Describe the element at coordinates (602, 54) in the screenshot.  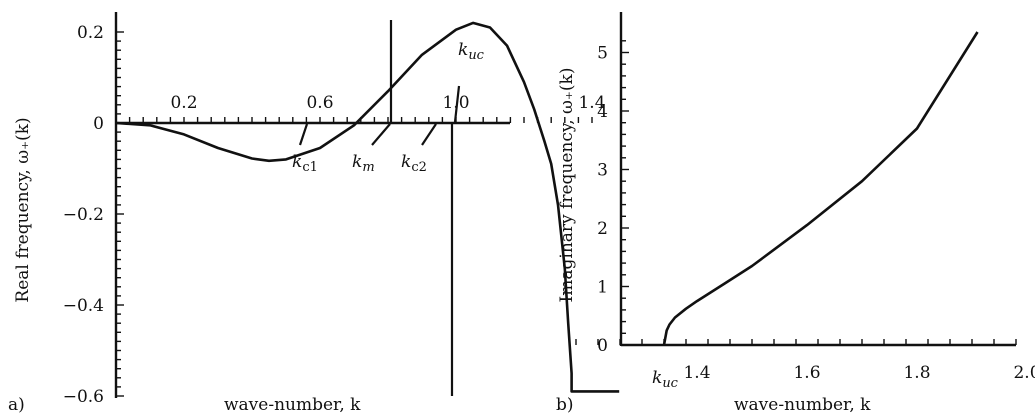
I see `panel-b-y-tick-label: 5` at that location.